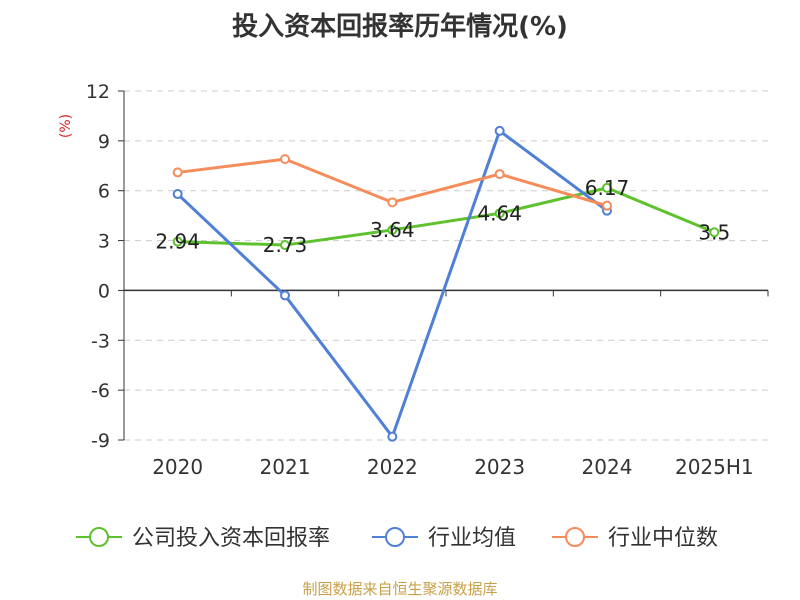 The height and width of the screenshot is (600, 800). What do you see at coordinates (400, 27) in the screenshot?
I see `chart-title: 投入资本回报率历年情况(%)` at bounding box center [400, 27].